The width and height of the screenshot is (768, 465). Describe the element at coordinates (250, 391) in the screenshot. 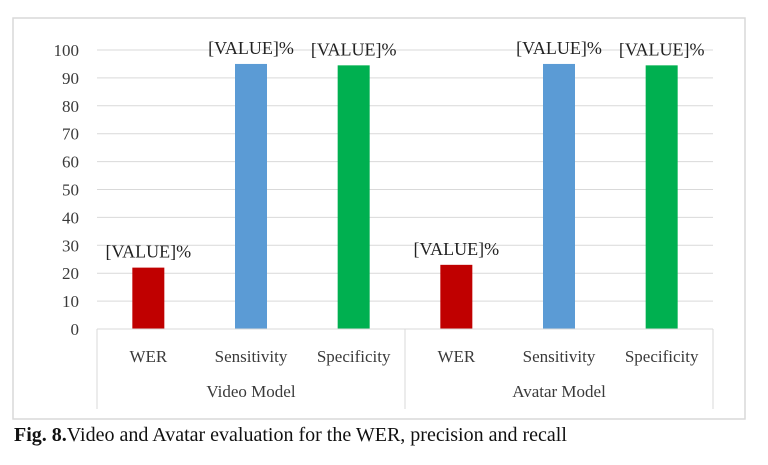

I see `x-group-label: Video Model` at that location.